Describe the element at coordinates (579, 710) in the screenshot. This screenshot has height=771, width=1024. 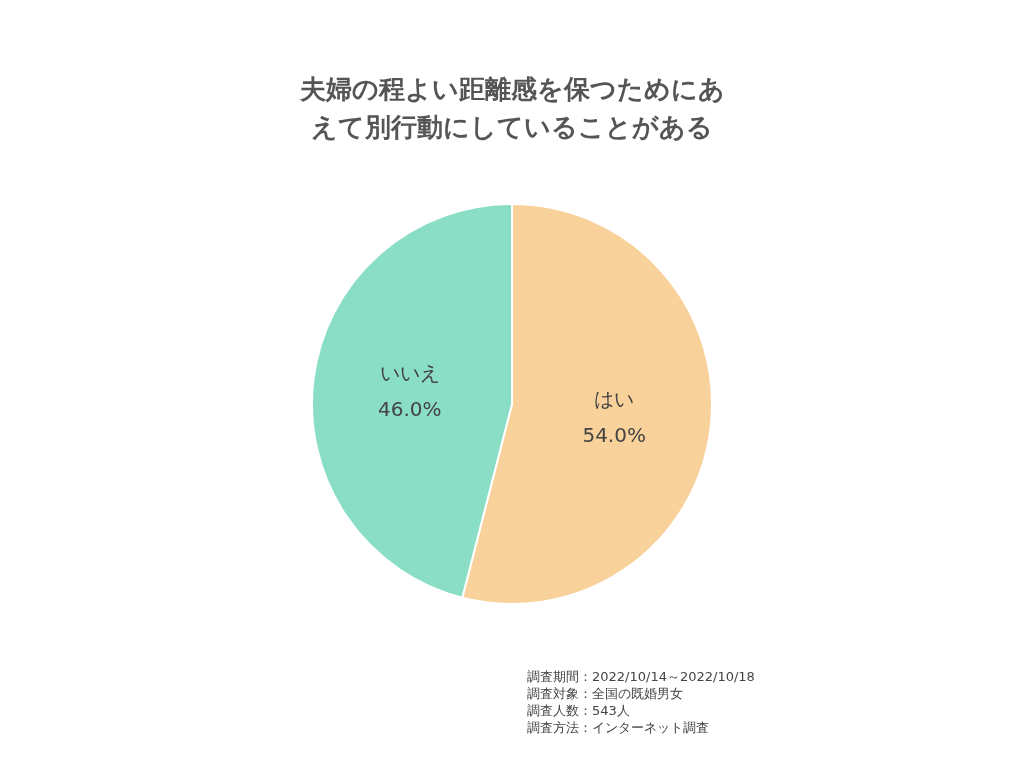
I see `text: 調査人数：543人` at that location.